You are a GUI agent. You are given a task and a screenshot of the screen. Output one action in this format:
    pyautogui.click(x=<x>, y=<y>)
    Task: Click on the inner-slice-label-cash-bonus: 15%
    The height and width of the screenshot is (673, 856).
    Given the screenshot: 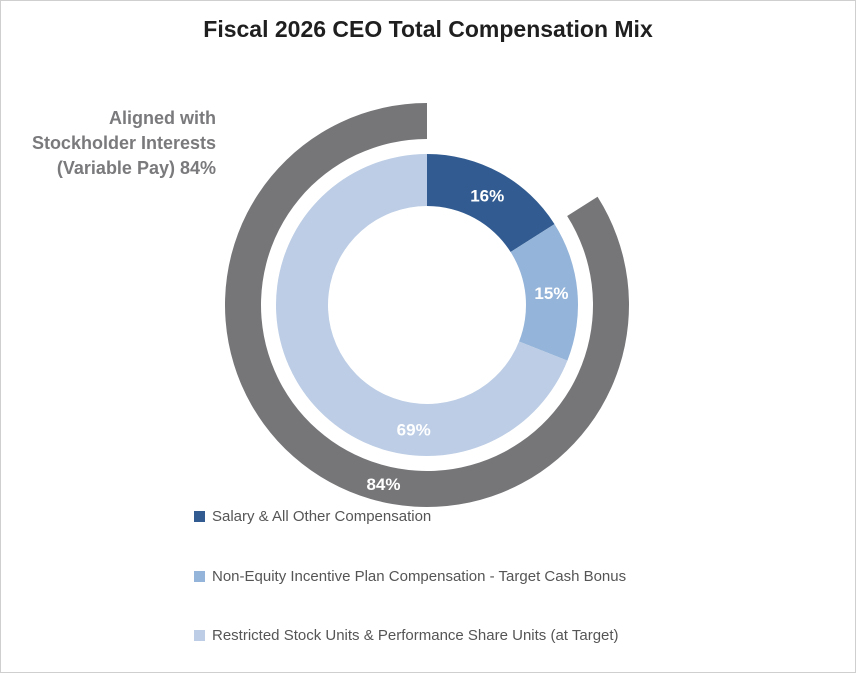 What is the action you would take?
    pyautogui.click(x=551, y=293)
    